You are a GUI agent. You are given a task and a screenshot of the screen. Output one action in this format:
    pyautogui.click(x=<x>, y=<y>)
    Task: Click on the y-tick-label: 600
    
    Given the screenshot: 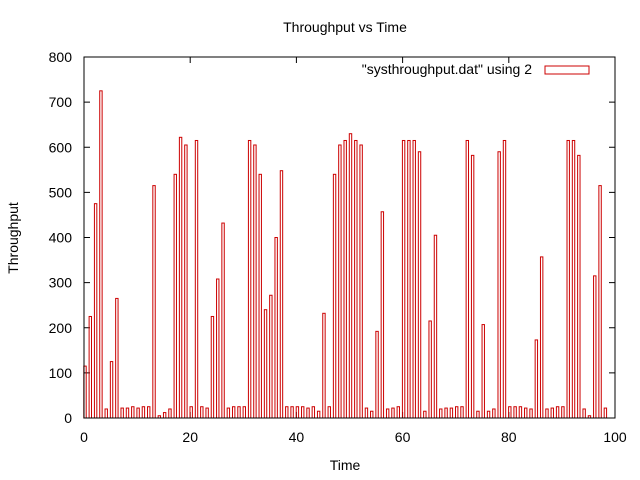 What is the action you would take?
    pyautogui.click(x=61, y=147)
    